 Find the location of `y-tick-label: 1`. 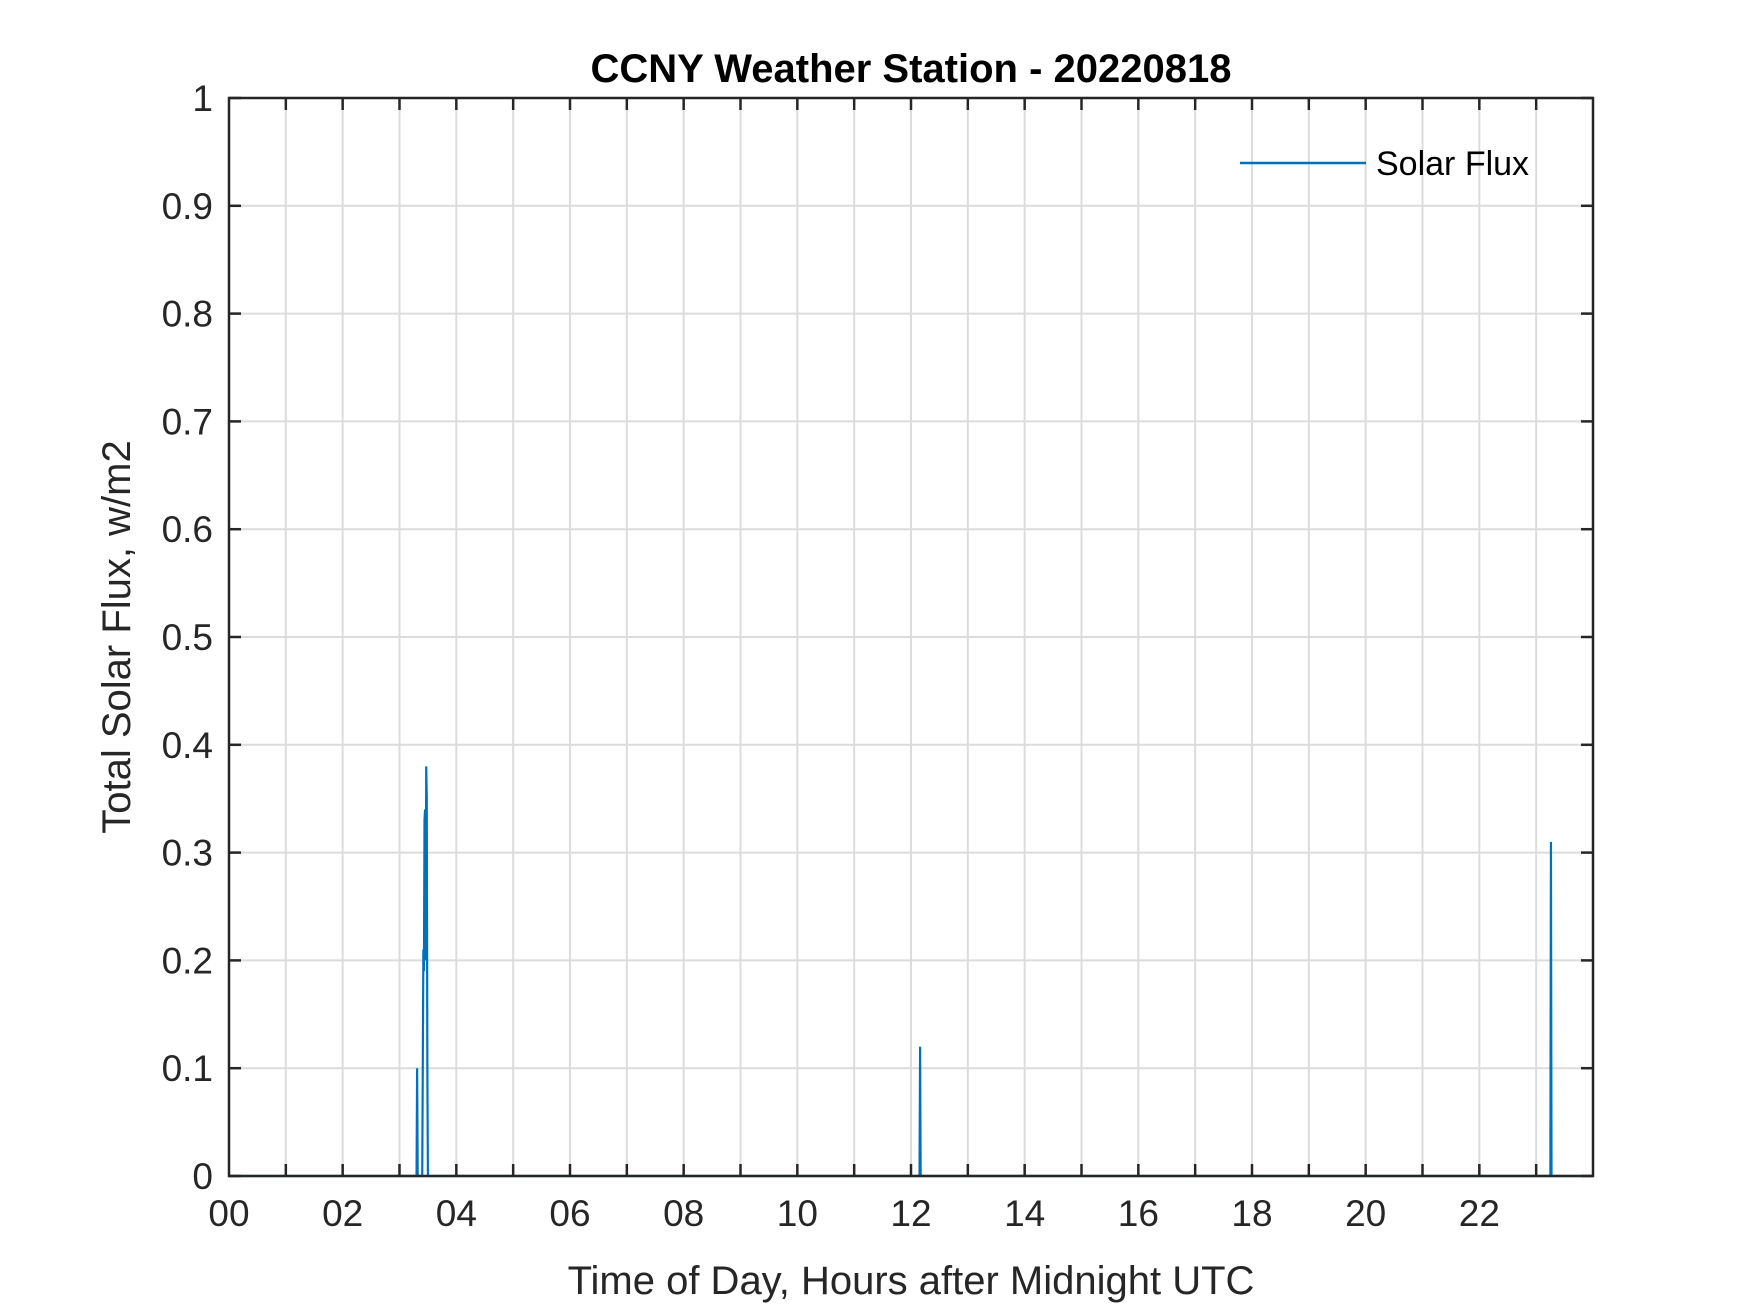

y-tick-label: 1 is located at coordinates (202, 98).